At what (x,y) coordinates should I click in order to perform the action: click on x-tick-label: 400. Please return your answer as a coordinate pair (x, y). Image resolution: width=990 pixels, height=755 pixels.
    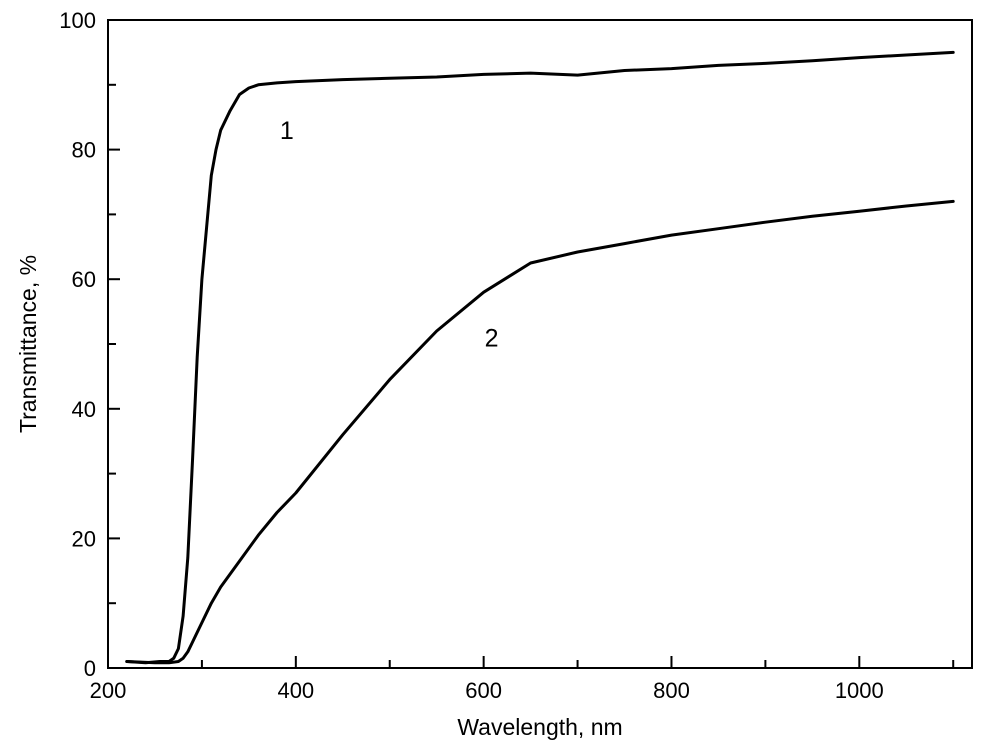
    Looking at the image, I should click on (295, 690).